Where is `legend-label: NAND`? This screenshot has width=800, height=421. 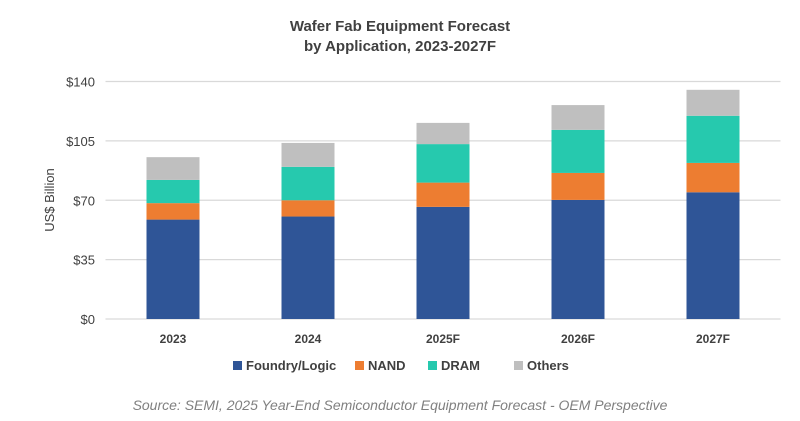
legend-label: NAND is located at coordinates (387, 365).